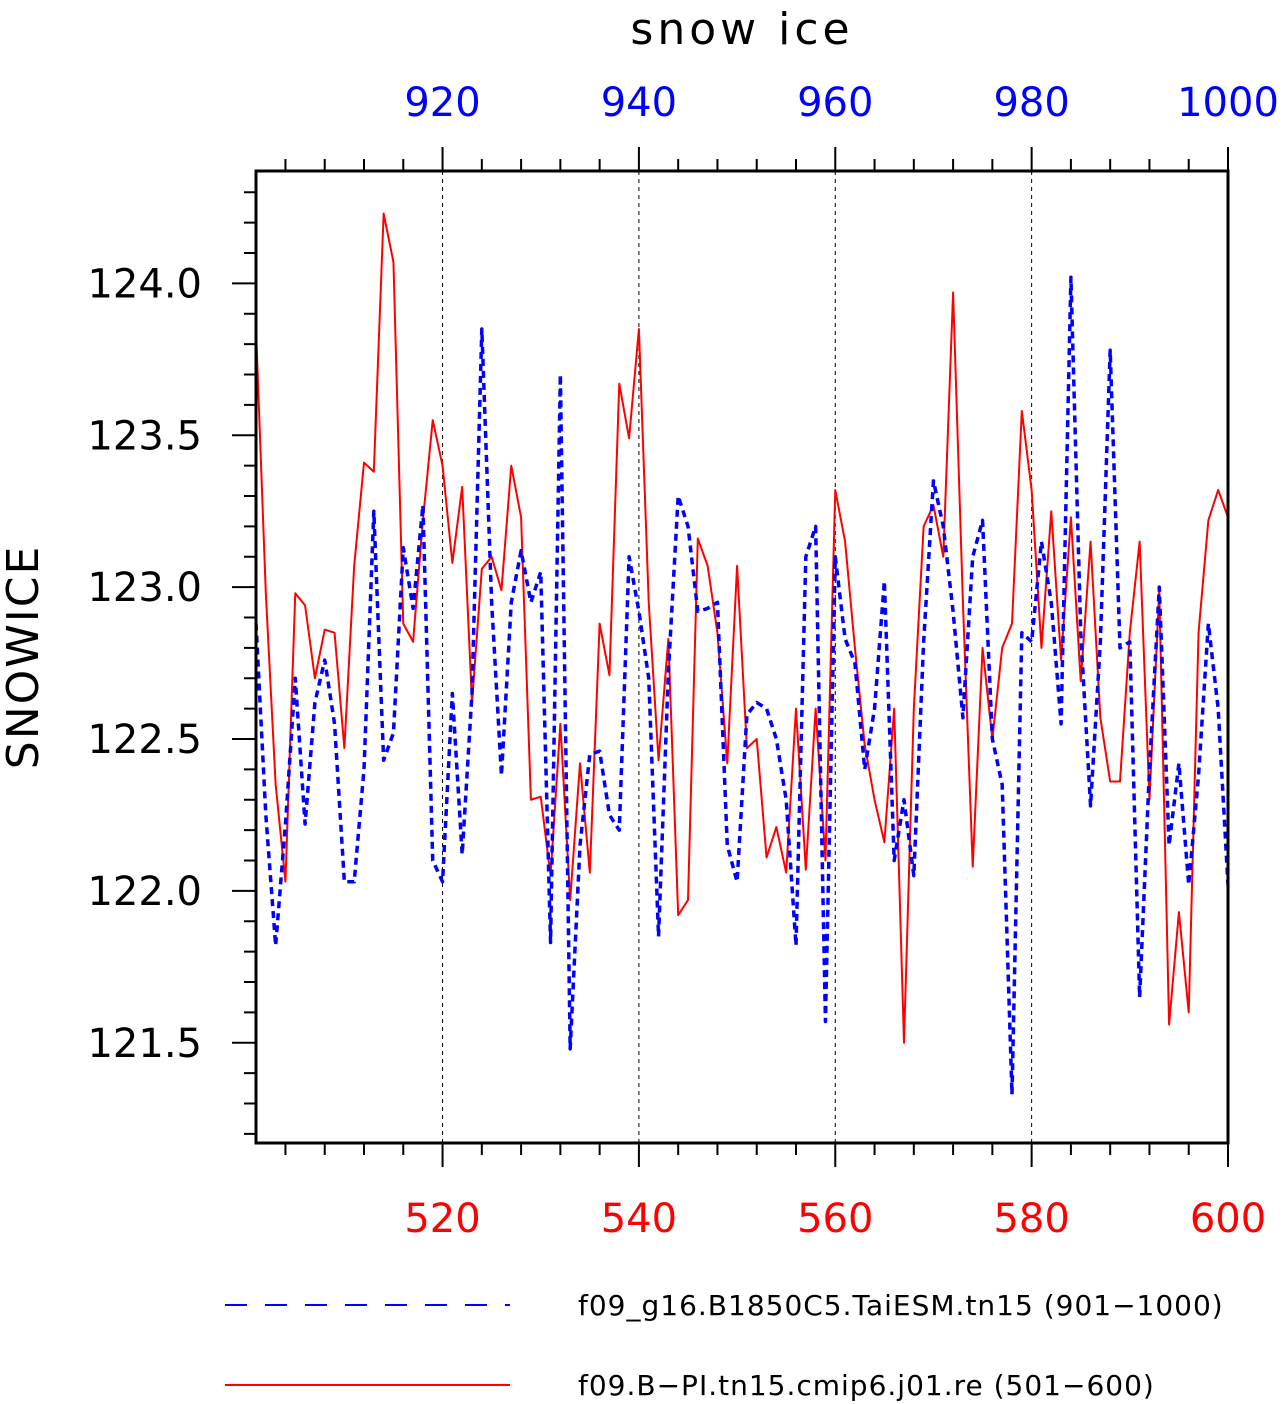 The image size is (1284, 1404). Describe the element at coordinates (442, 1219) in the screenshot. I see `bottom-tick-label: 520` at that location.